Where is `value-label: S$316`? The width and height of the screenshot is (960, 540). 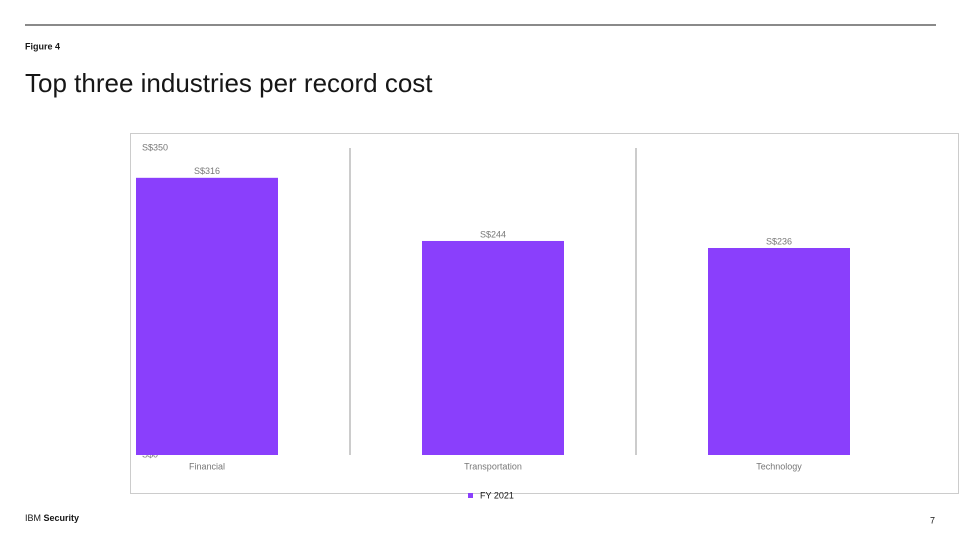
value-label: S$316 is located at coordinates (207, 171).